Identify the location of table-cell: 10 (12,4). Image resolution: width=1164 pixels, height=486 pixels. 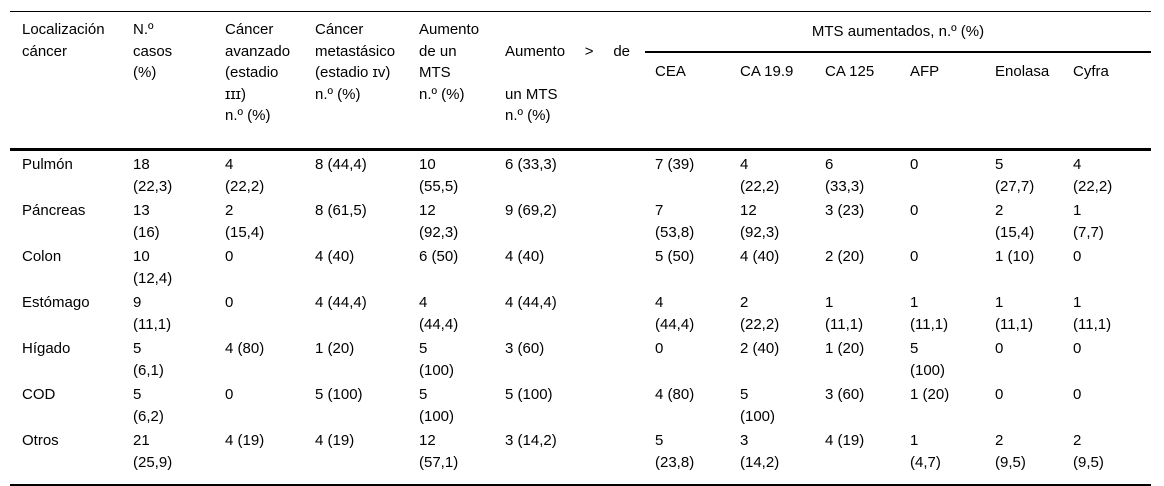
(153, 267).